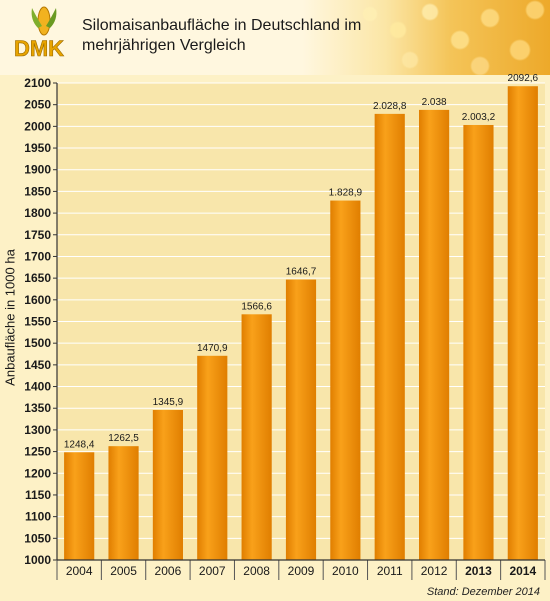  I want to click on x-tick-label: 2014, so click(522, 571).